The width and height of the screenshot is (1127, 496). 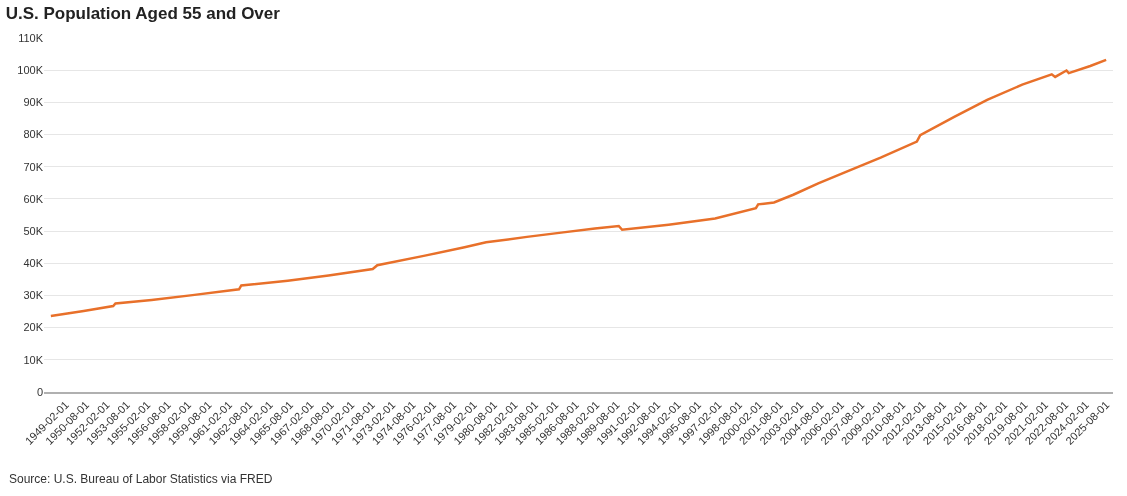 What do you see at coordinates (33, 102) in the screenshot?
I see `y-tick-label: 90K` at bounding box center [33, 102].